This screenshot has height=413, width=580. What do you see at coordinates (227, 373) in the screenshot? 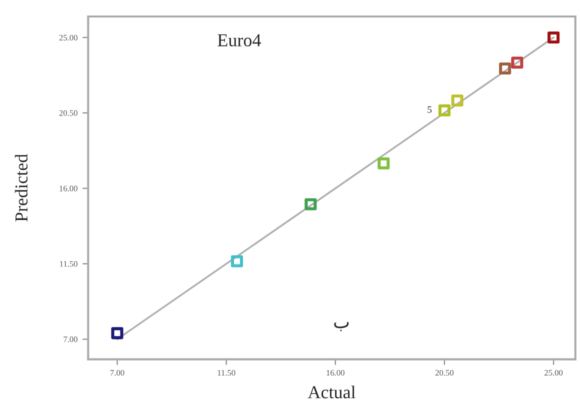
I see `x-tick-label: 11.50` at bounding box center [227, 373].